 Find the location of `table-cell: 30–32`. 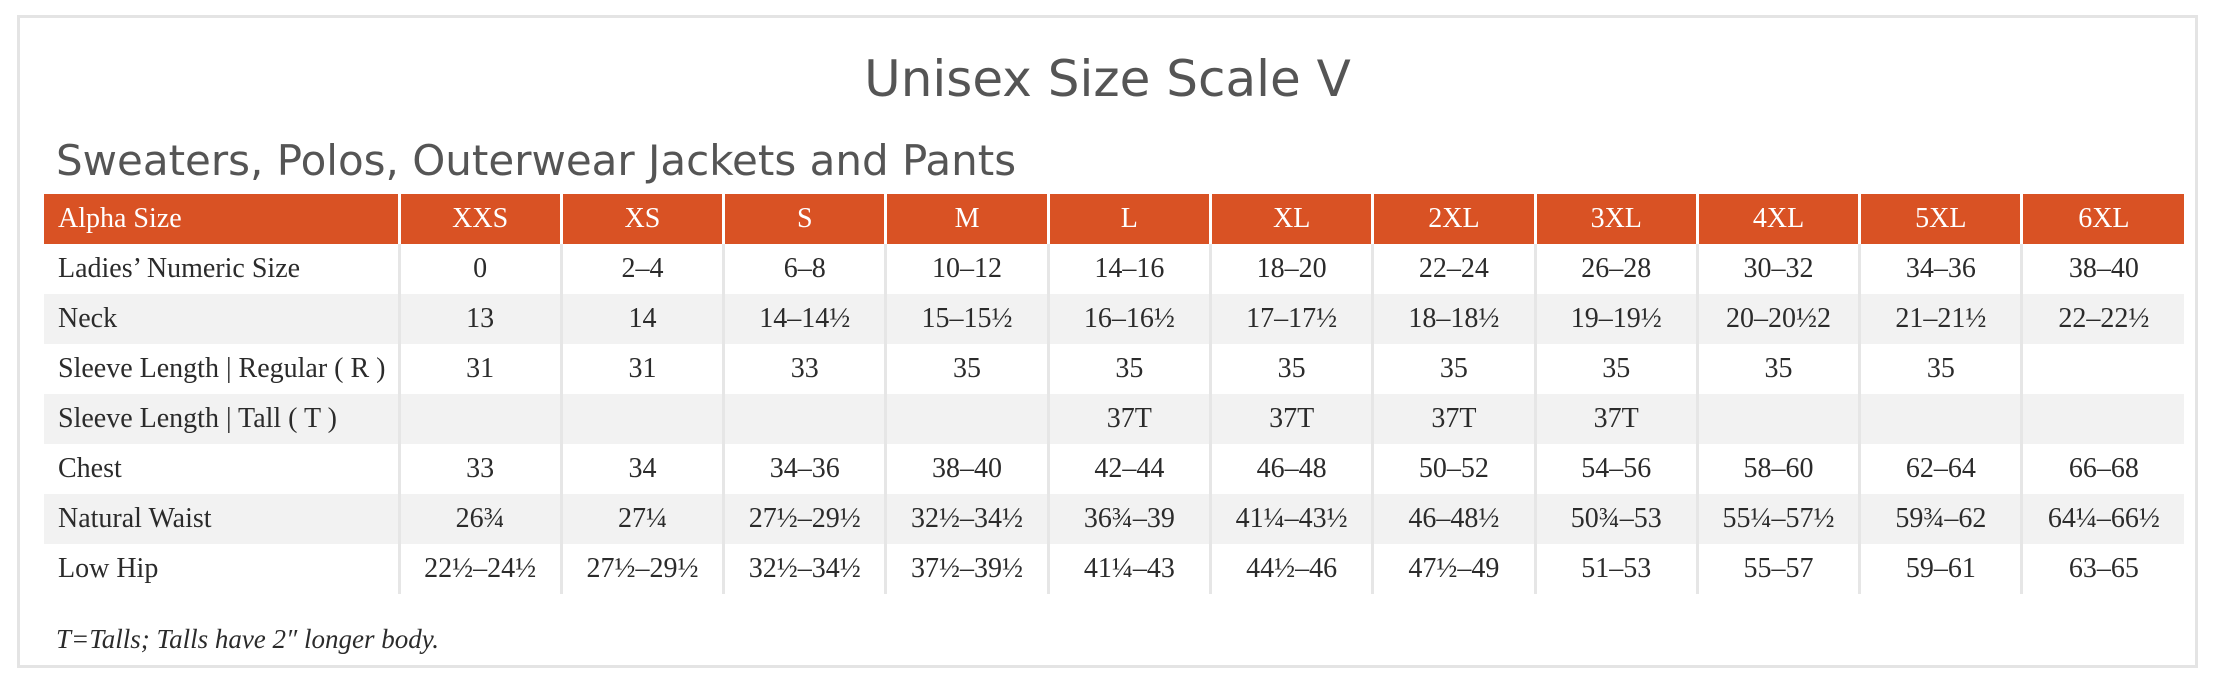

table-cell: 30–32 is located at coordinates (1777, 269).